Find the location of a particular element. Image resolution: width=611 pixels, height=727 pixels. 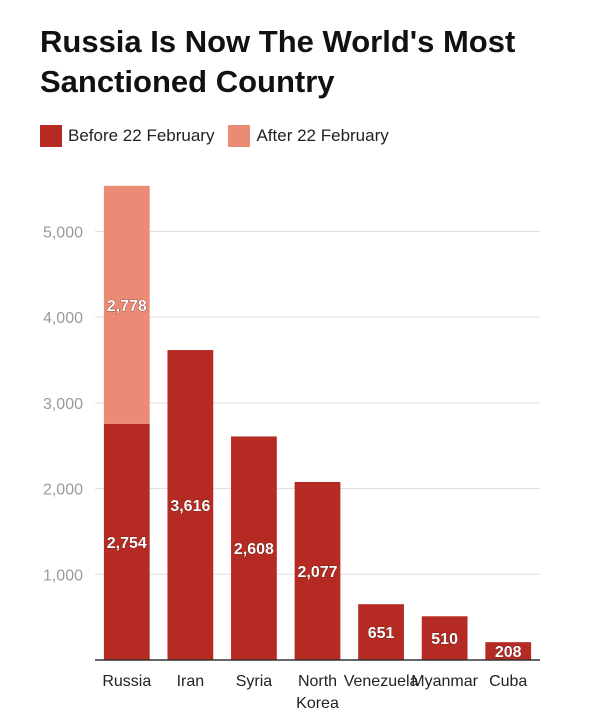

x-tick-label: Russia is located at coordinates (126, 681).